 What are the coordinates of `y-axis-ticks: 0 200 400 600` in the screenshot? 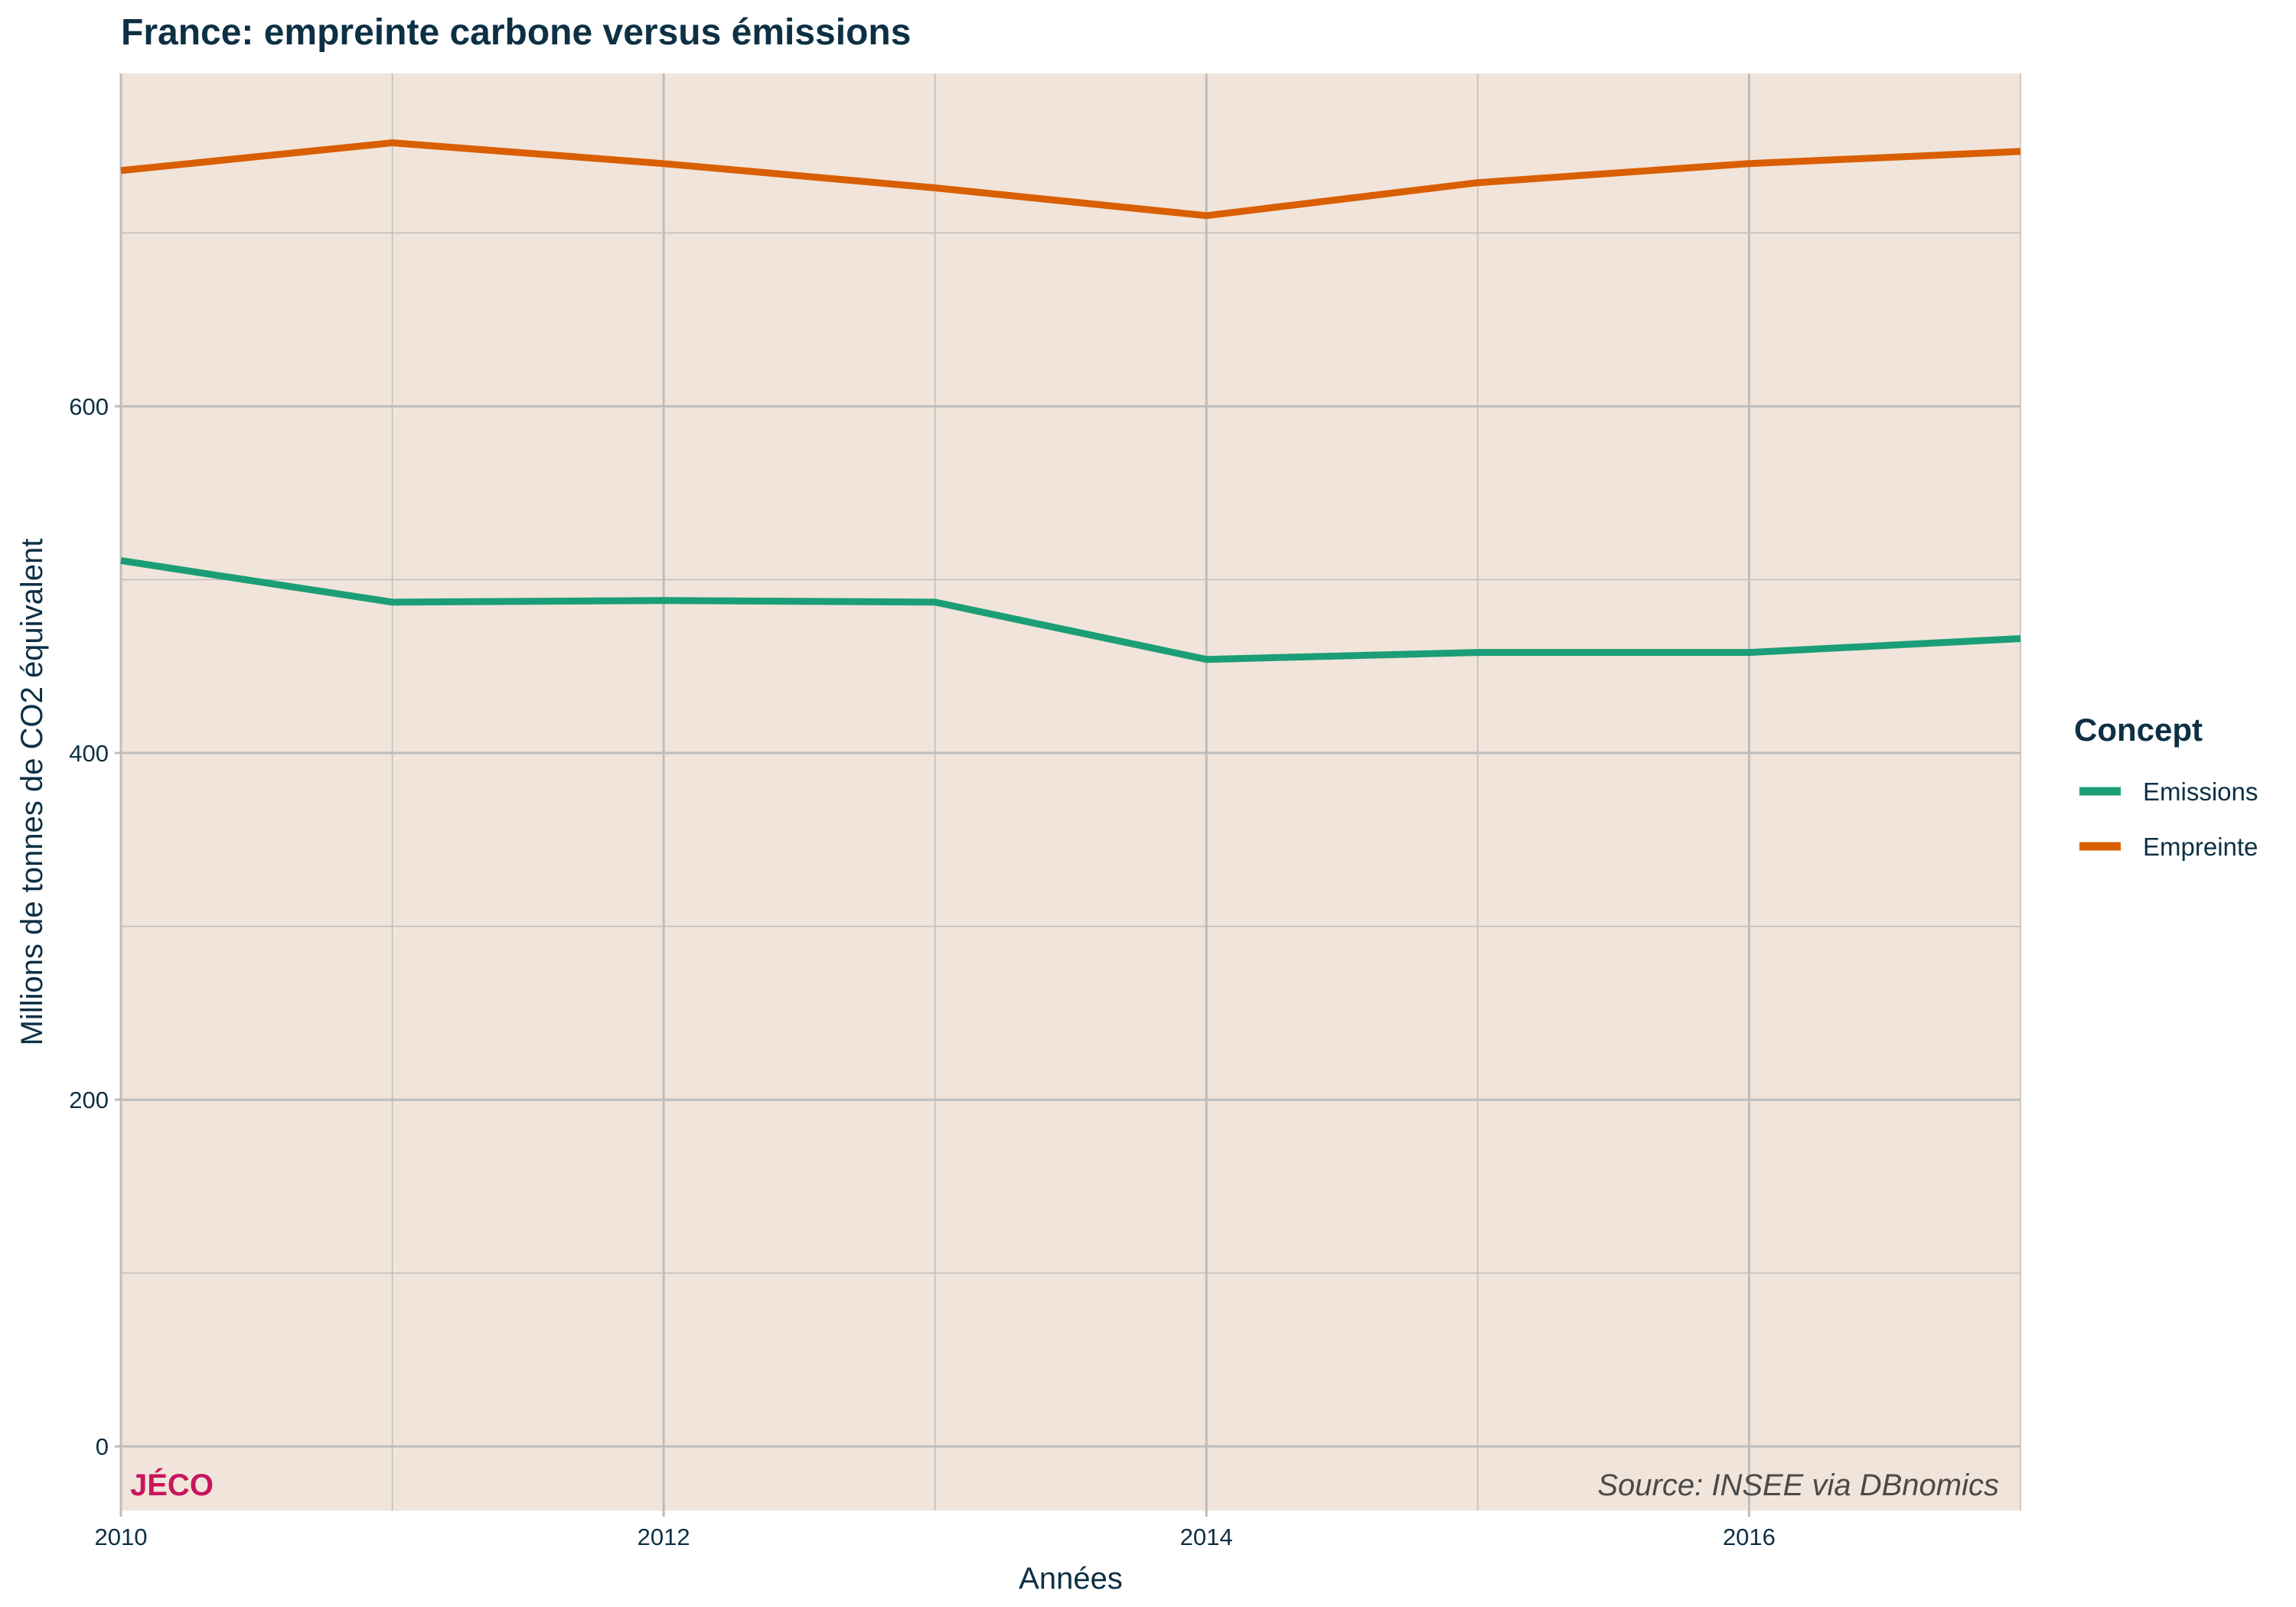 It's located at (95, 926).